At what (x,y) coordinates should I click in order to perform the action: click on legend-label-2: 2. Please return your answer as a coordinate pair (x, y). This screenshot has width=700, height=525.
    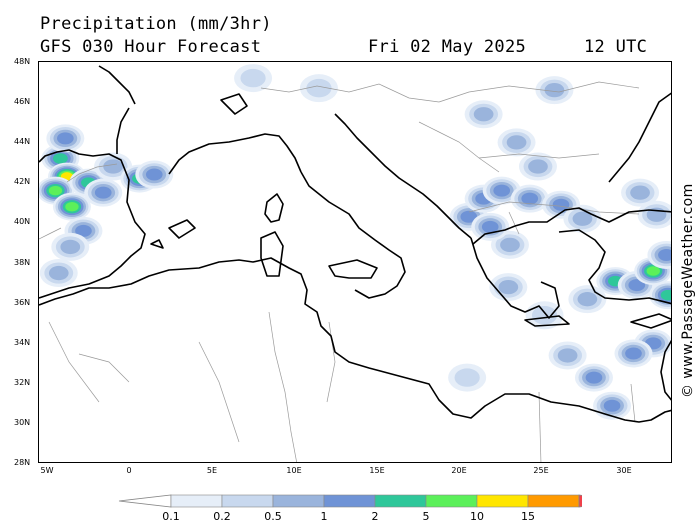
    Looking at the image, I should click on (375, 516).